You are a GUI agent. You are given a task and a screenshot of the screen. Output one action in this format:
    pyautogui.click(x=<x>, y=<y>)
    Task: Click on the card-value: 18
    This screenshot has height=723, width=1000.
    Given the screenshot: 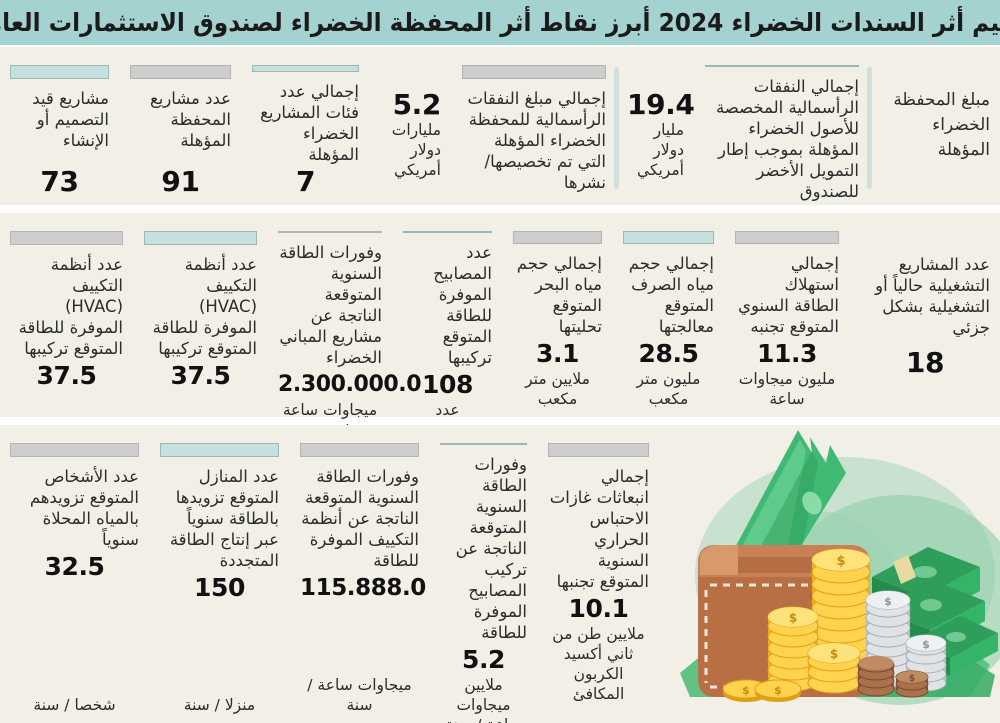 What is the action you would take?
    pyautogui.click(x=925, y=362)
    